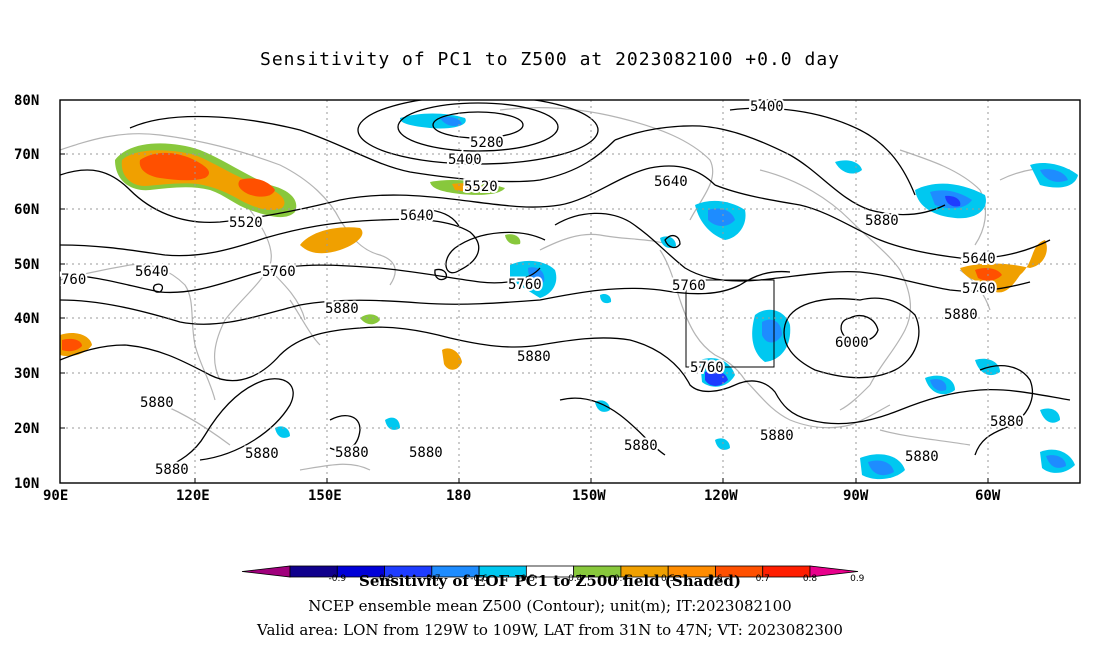 Image resolution: width=1100 pixels, height=650 pixels. I want to click on colorbar-label: 0.4, so click(621, 579).